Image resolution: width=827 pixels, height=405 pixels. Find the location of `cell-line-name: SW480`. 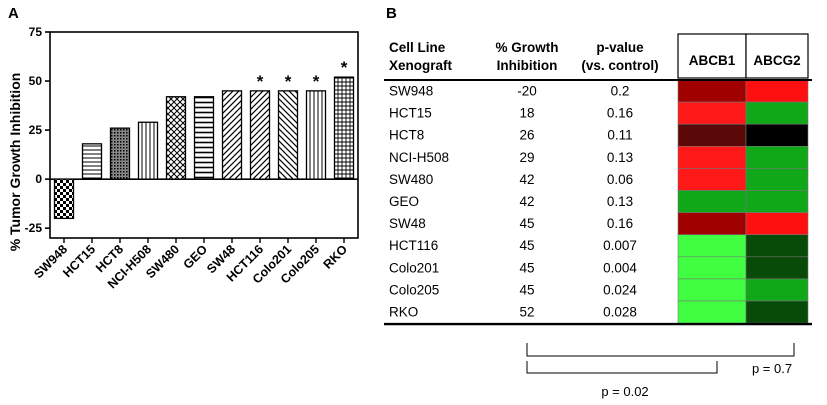

cell-line-name: SW480 is located at coordinates (411, 179).